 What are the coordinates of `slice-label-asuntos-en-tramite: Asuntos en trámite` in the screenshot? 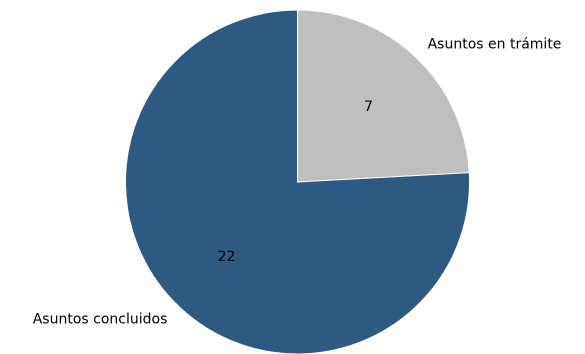 It's located at (495, 45).